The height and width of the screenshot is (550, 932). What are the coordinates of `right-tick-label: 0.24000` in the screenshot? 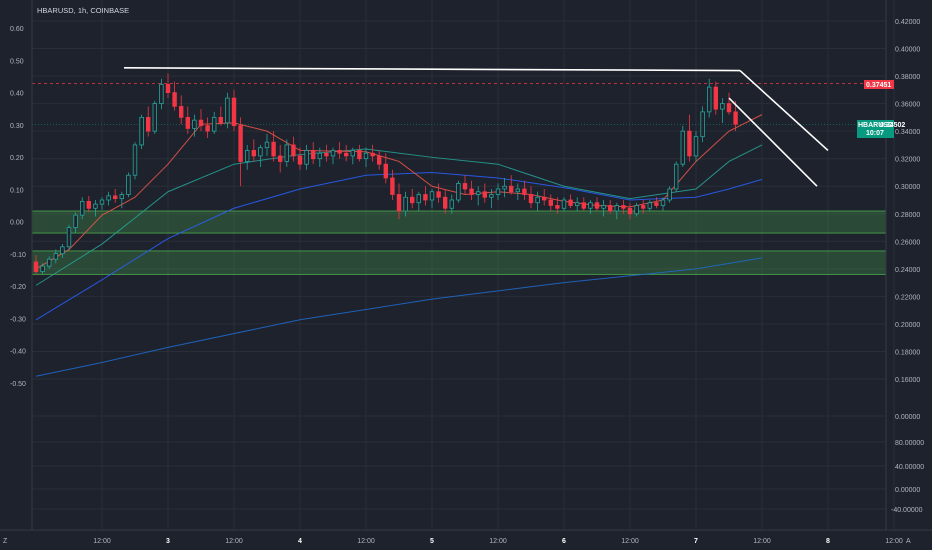 It's located at (907, 270).